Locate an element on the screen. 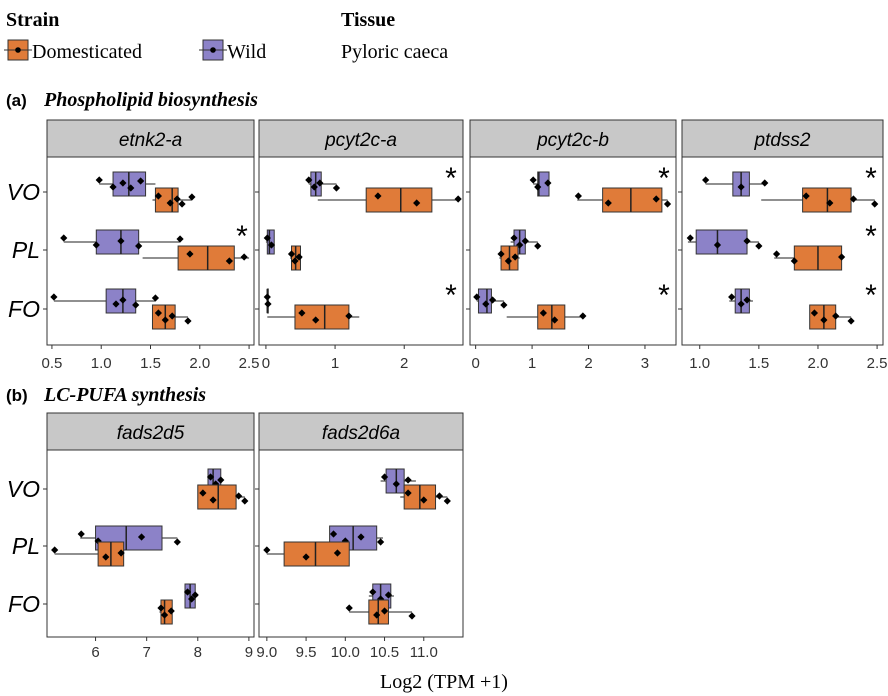  panel-pcyt2c-b-x-tick-label: 3 is located at coordinates (645, 363).